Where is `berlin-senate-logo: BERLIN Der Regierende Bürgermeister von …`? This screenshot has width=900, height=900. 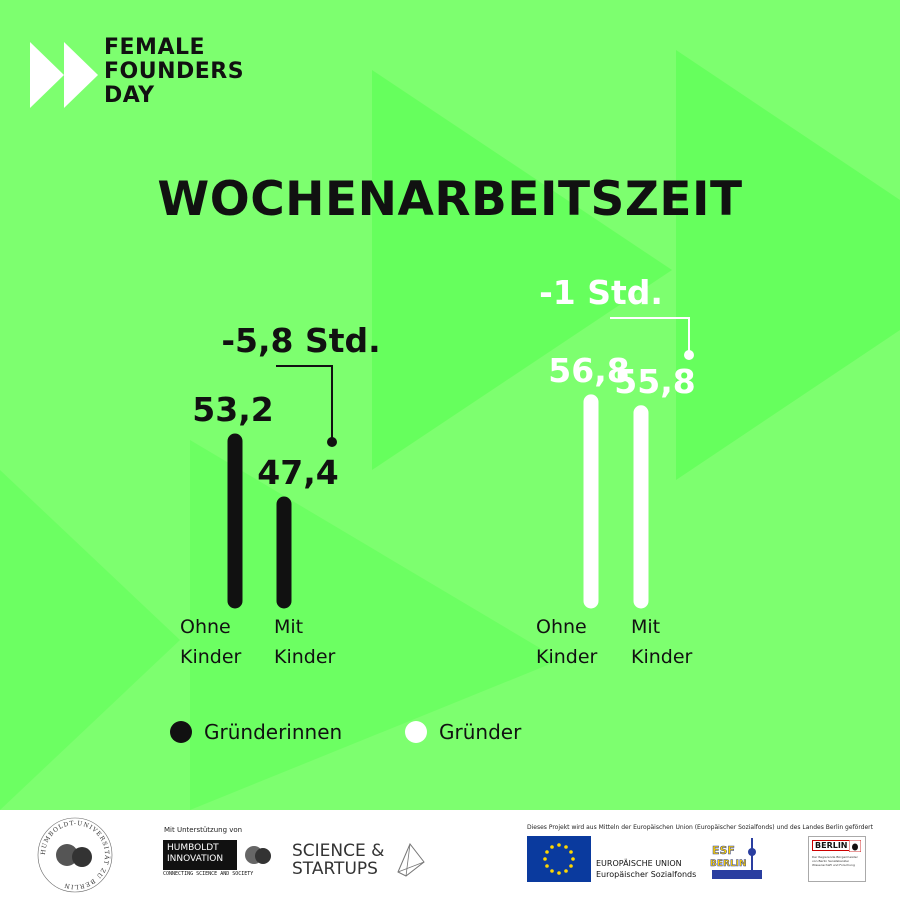 berlin-senate-logo: BERLIN Der Regierende Bürgermeister von … is located at coordinates (837, 859).